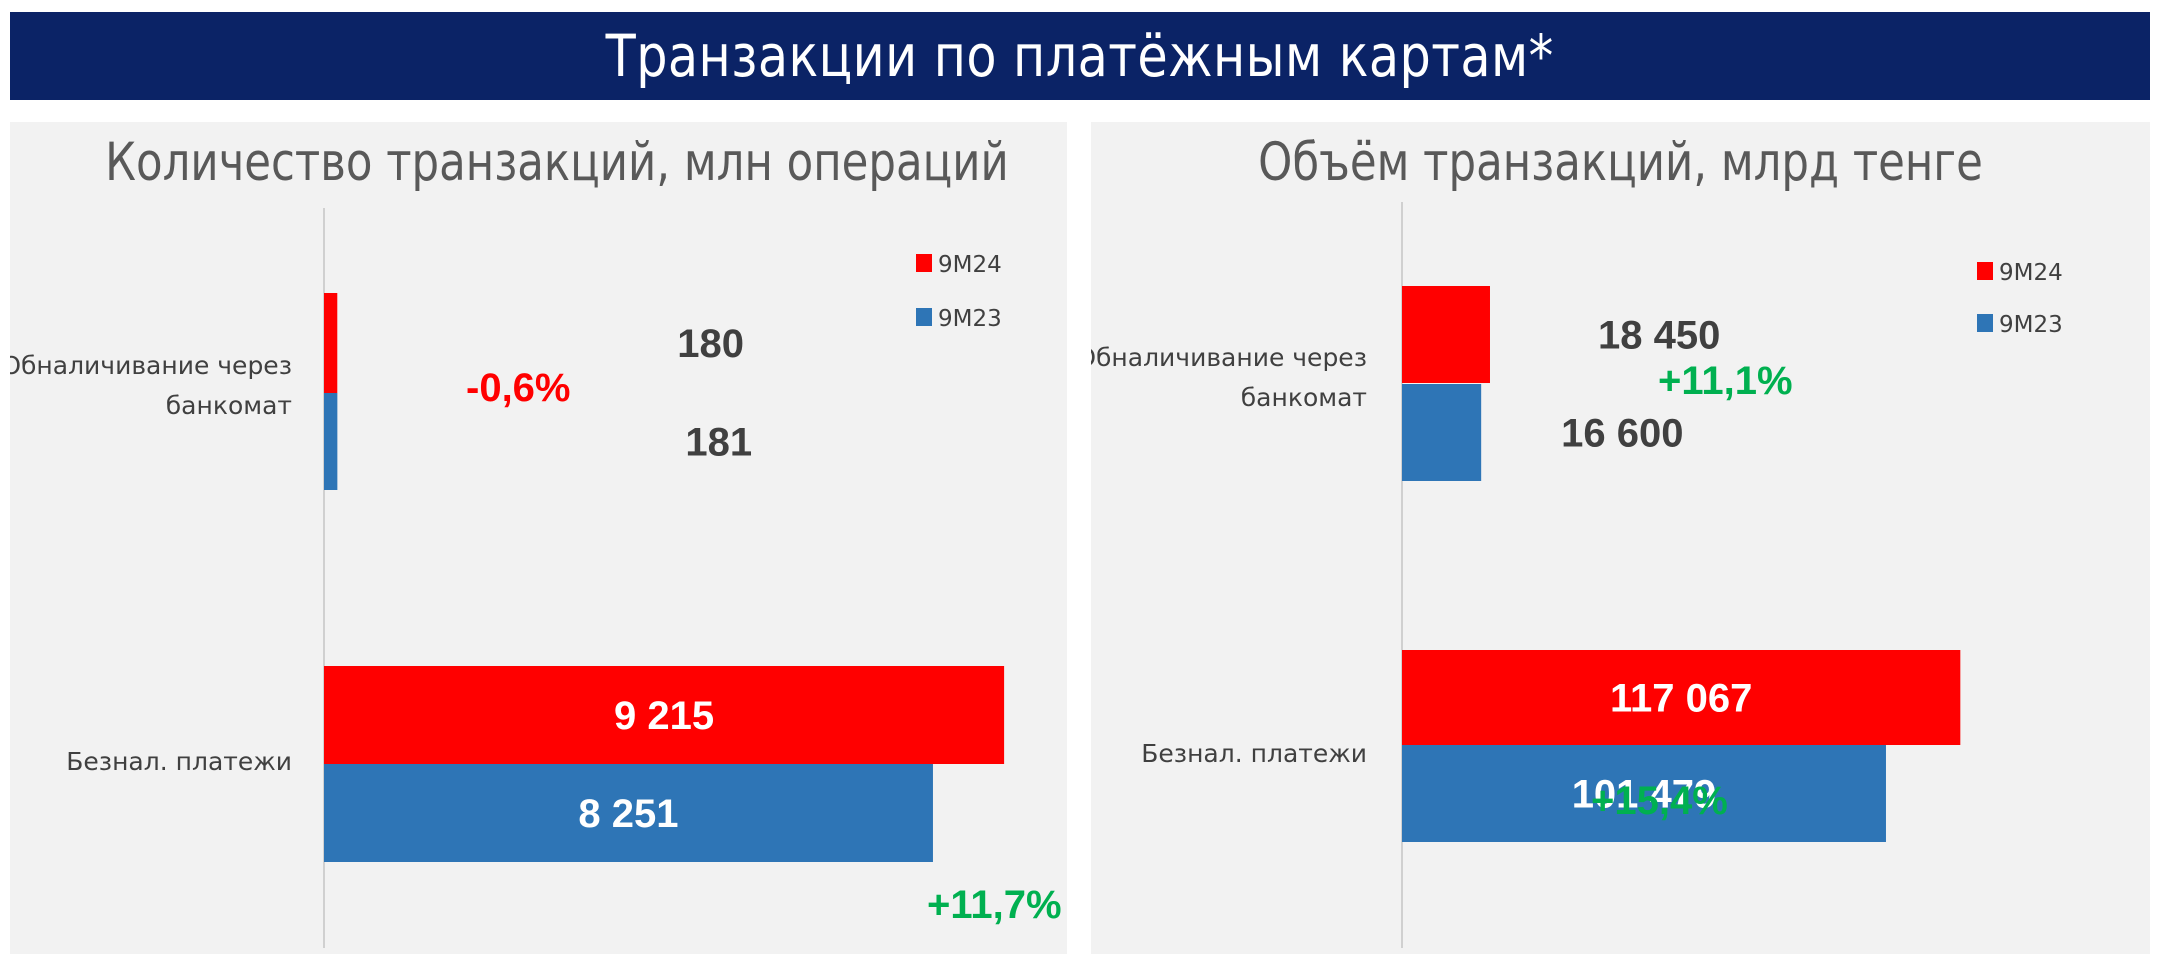 The image size is (2160, 963). Describe the element at coordinates (518, 388) in the screenshot. I see `change-percent: -0,6%` at that location.